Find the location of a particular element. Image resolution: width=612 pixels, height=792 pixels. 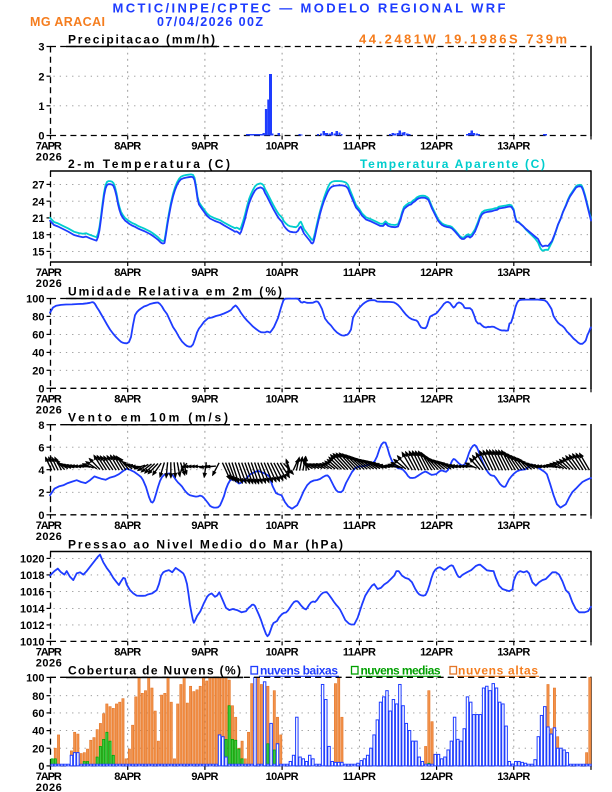

svg-text: 1 is located at coordinates (41, 107).